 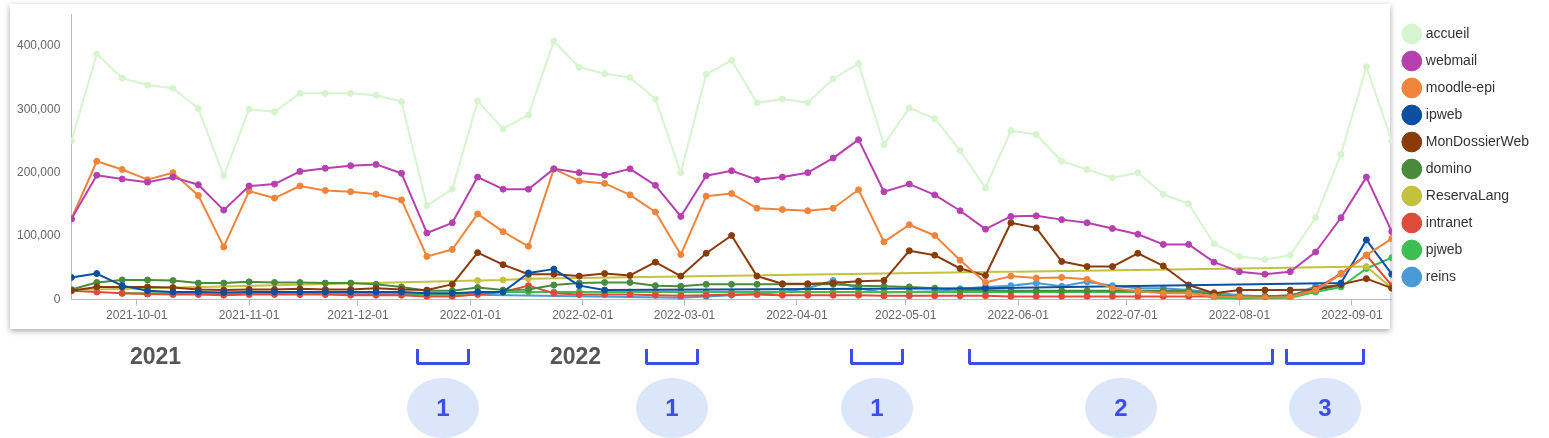 What do you see at coordinates (470, 315) in the screenshot?
I see `x-tick-label: 2022-01-01` at bounding box center [470, 315].